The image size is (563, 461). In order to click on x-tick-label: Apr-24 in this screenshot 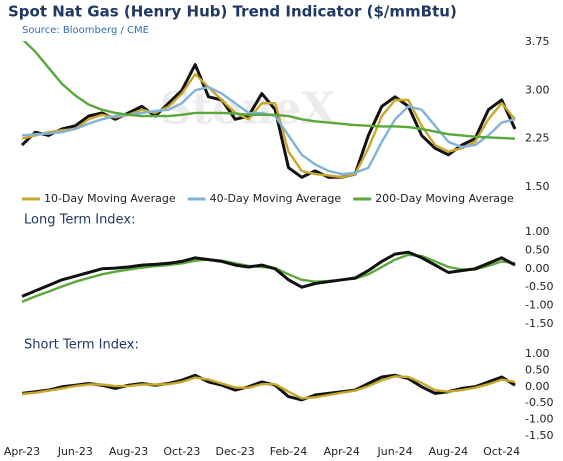, I will do `click(342, 451)`.